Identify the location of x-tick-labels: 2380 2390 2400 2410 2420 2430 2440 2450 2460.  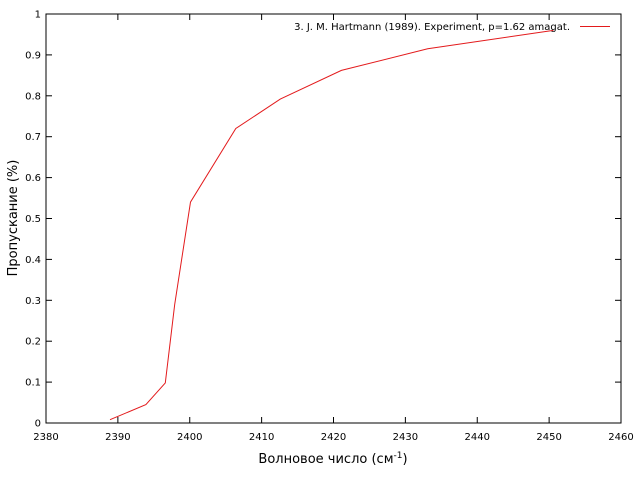
(333, 437).